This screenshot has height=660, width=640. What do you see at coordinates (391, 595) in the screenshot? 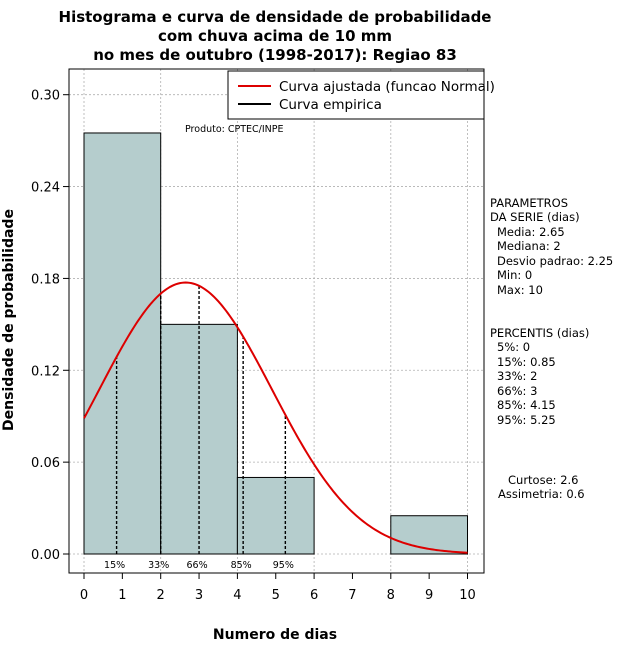
I see `x-tick-label: 8` at bounding box center [391, 595].